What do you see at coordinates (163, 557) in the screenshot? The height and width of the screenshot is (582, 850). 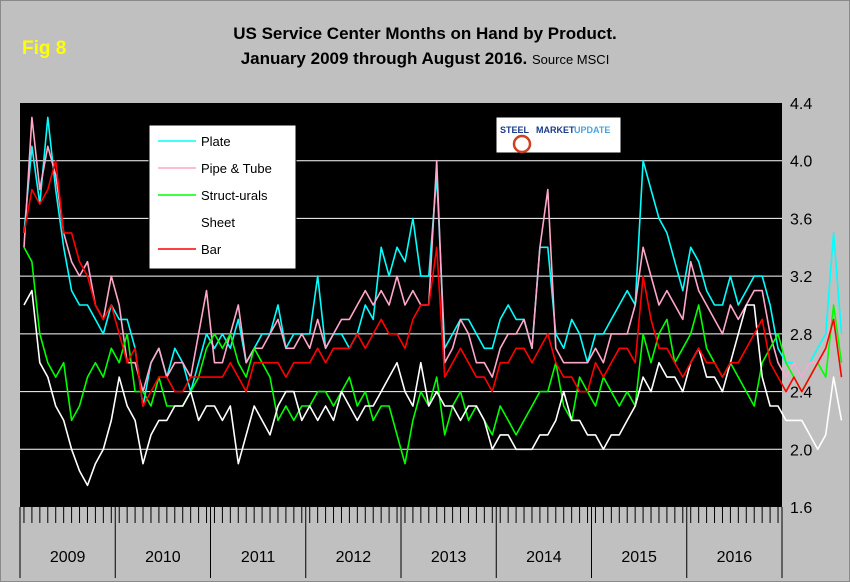 I see `x-year-label: 2010` at bounding box center [163, 557].